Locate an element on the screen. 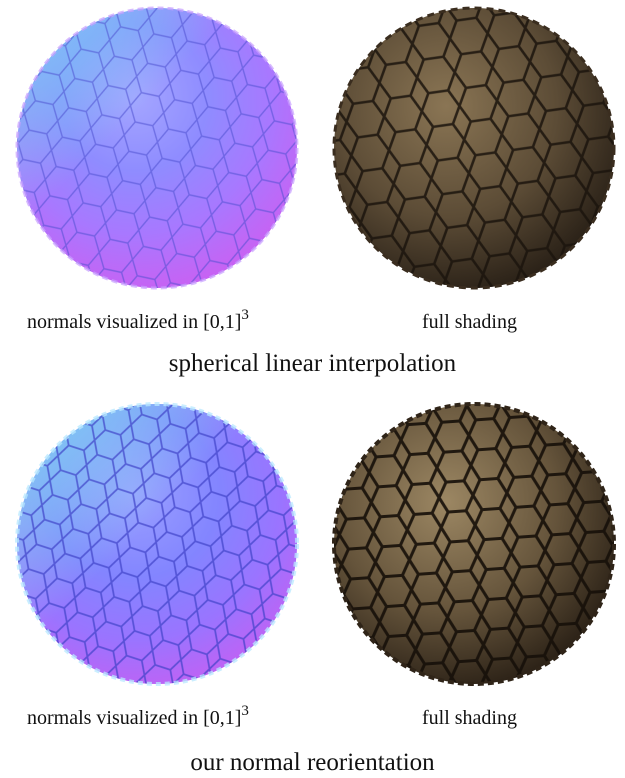 Image resolution: width=625 pixels, height=778 pixels. caption-bottom: our normal reorientation is located at coordinates (312, 762).